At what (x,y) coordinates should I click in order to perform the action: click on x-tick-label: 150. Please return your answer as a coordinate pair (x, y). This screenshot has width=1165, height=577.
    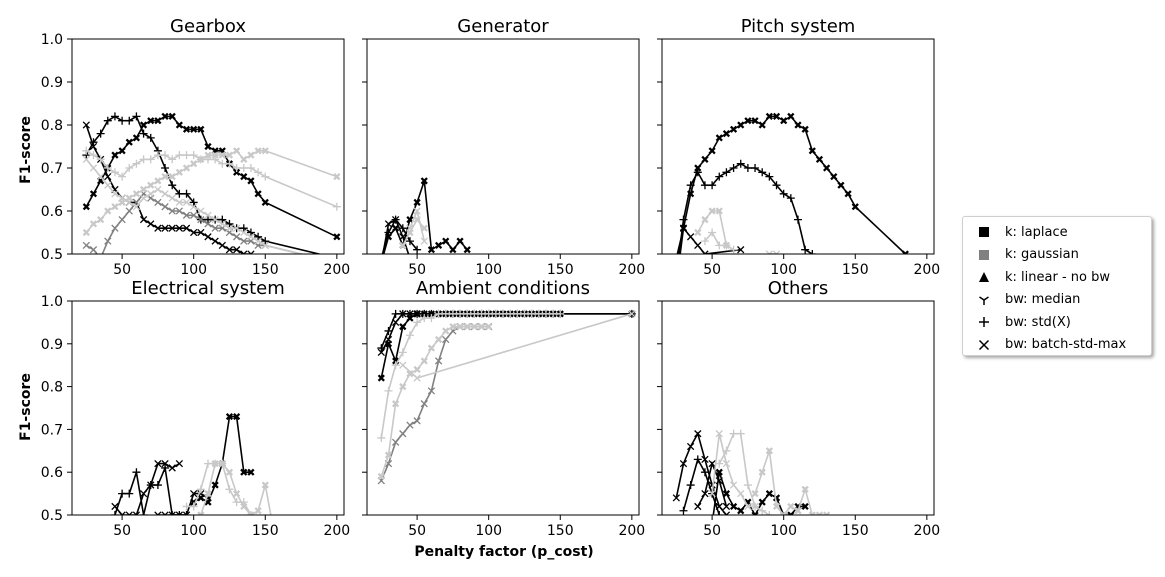
    Looking at the image, I should click on (560, 531).